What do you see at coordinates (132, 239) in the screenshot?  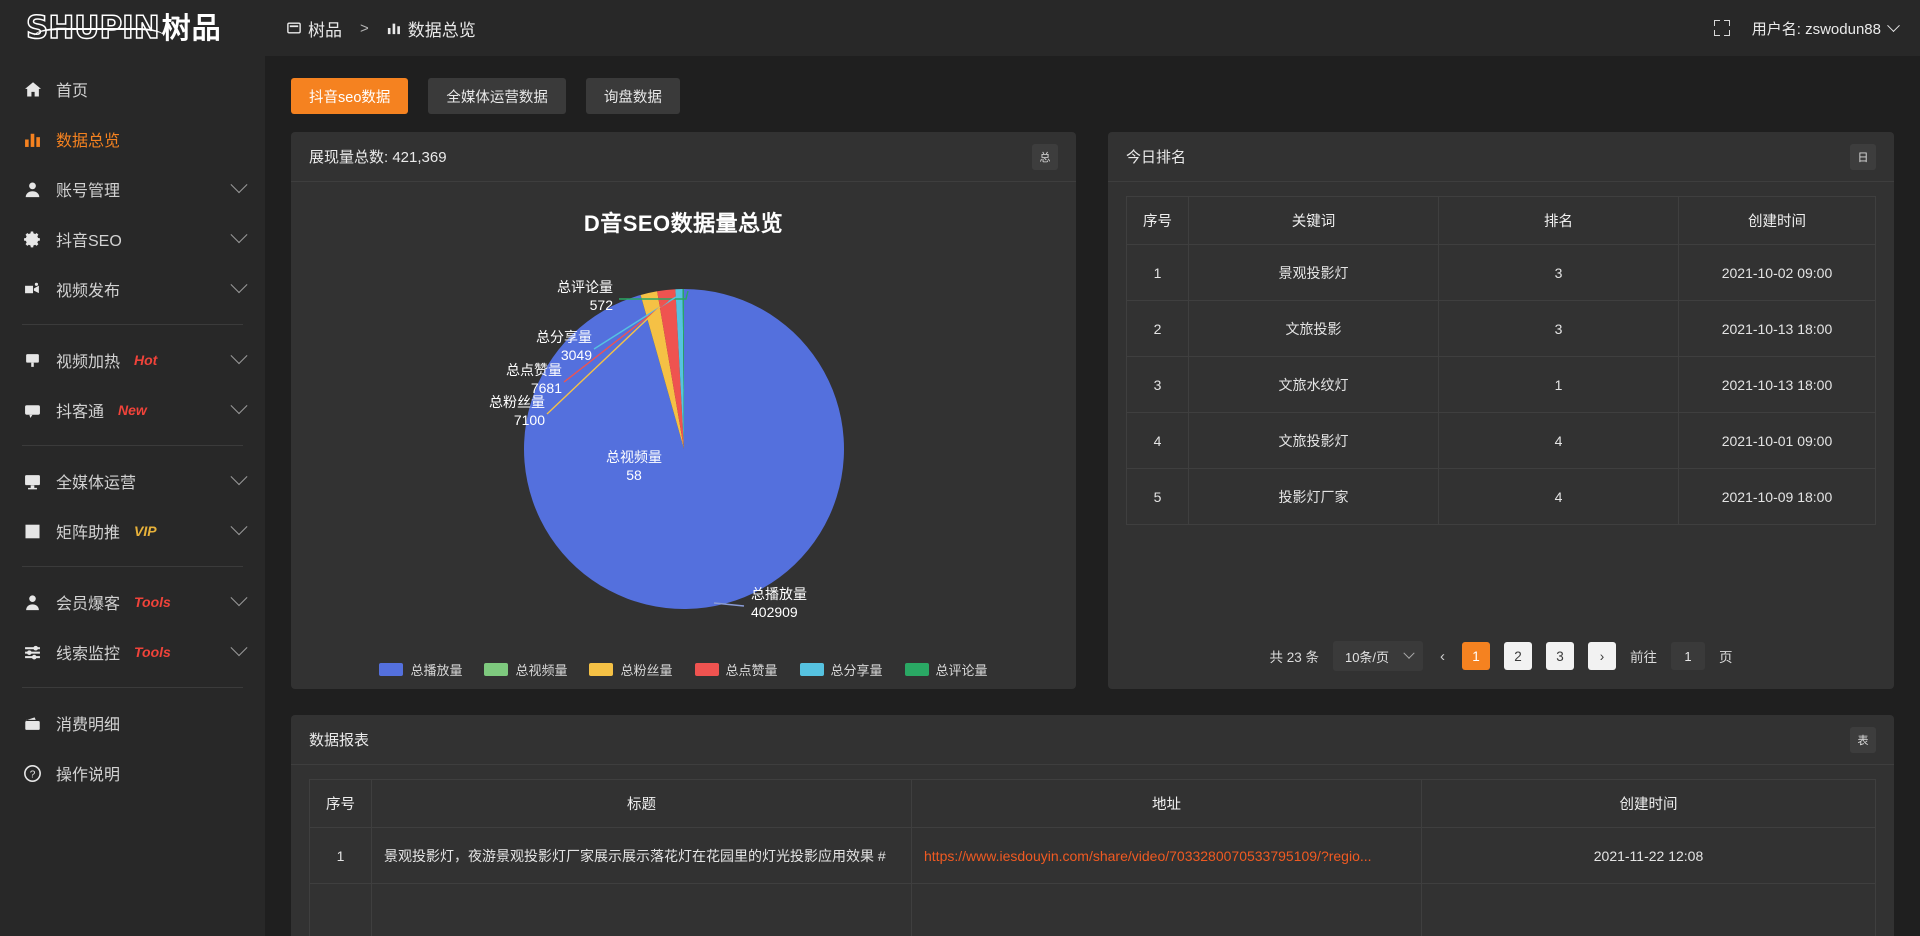 I see `sidebar-item-3: 抖音SEO` at bounding box center [132, 239].